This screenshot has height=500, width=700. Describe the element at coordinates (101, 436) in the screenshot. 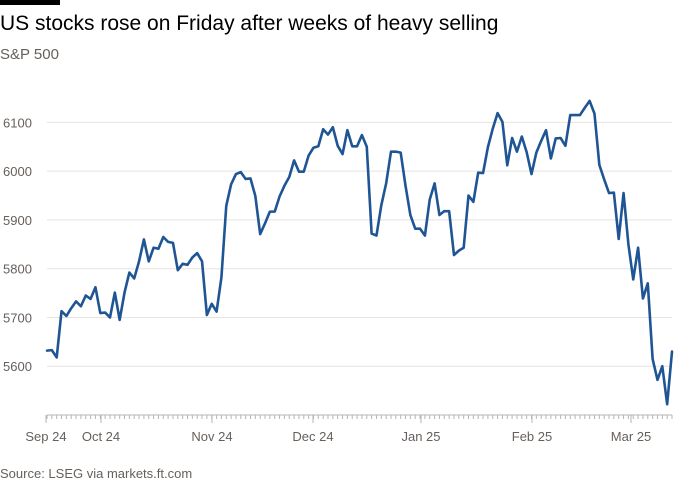

I see `x-tick-label: Oct 24` at that location.